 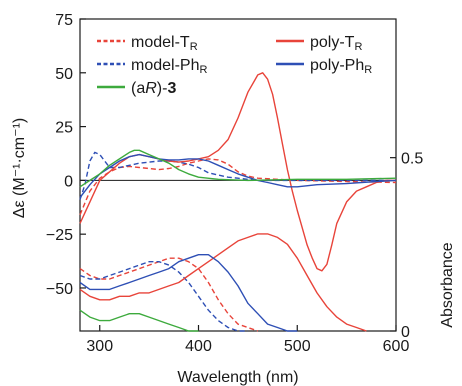 What do you see at coordinates (238, 168) in the screenshot?
I see `cd-aR3-curve` at bounding box center [238, 168].